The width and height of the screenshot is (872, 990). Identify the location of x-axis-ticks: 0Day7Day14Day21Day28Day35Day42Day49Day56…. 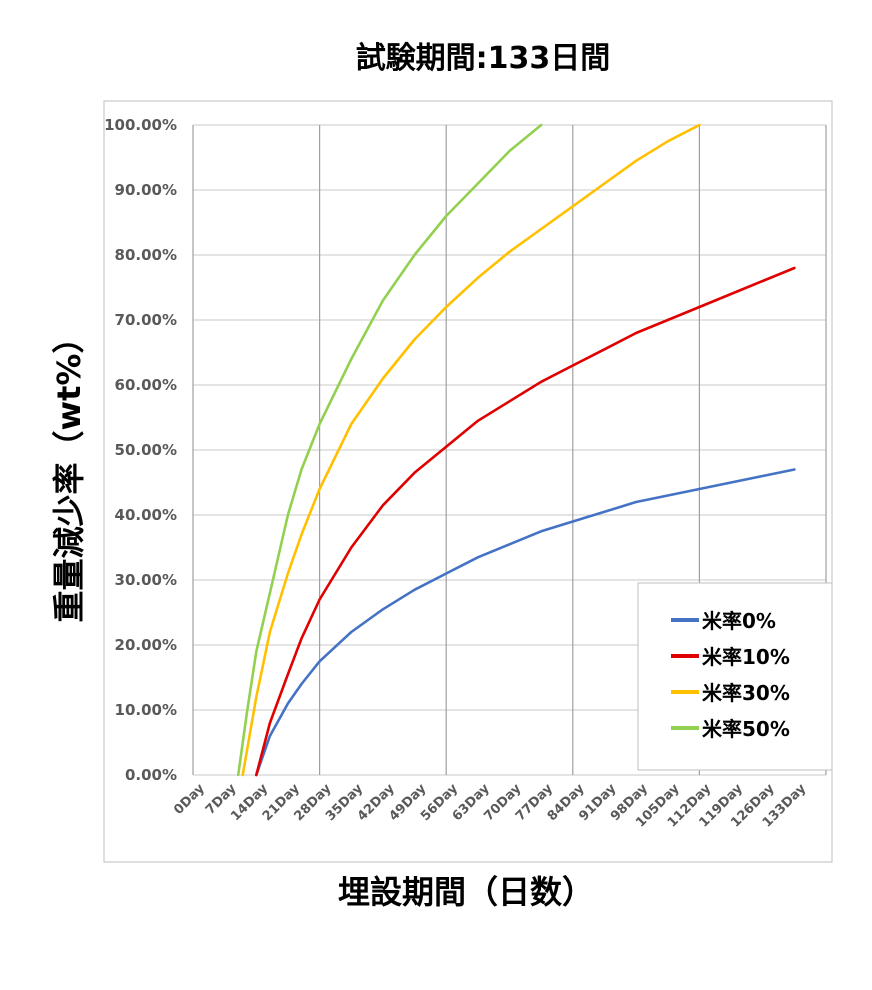
(490, 806).